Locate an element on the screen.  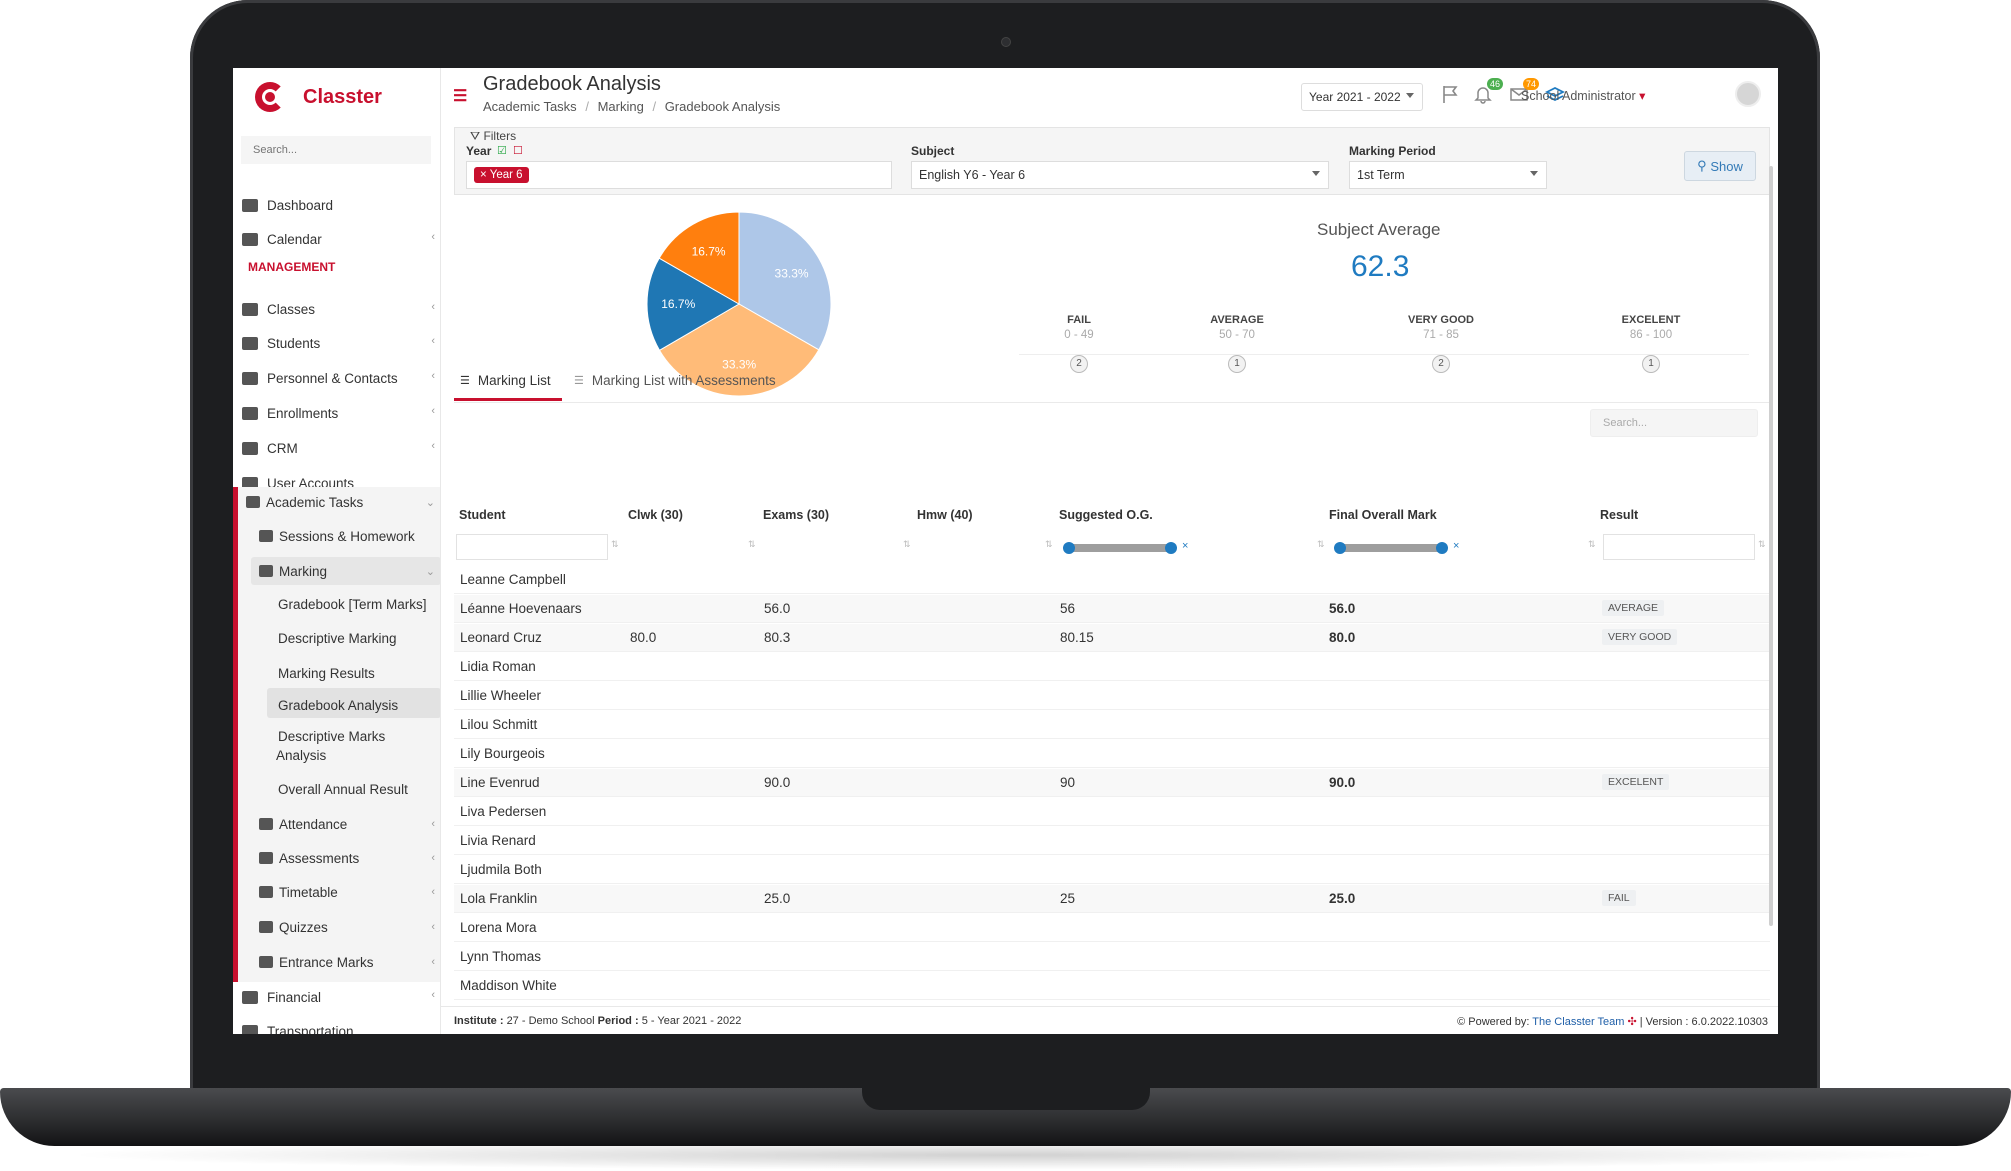
year-filter-input: × Year 6 is located at coordinates (679, 175).